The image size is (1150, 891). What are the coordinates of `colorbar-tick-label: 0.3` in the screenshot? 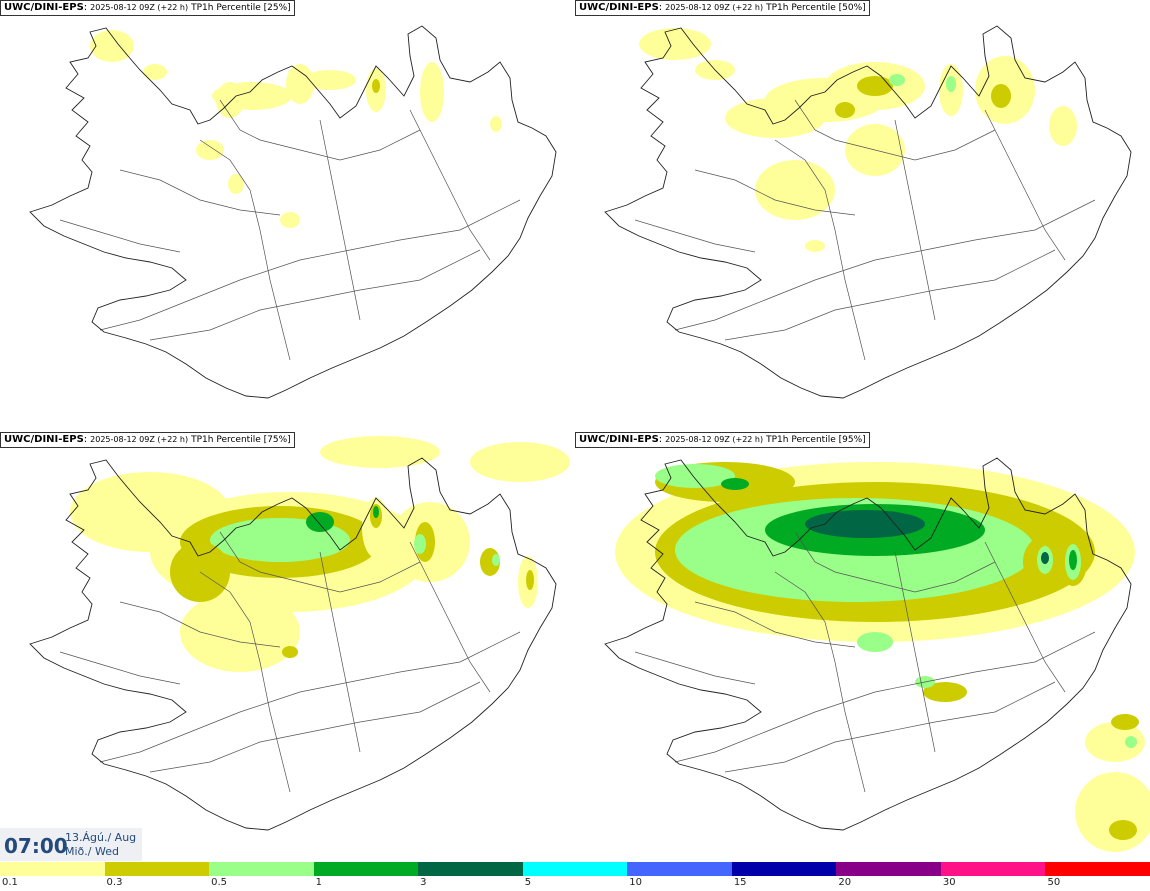 It's located at (114, 882).